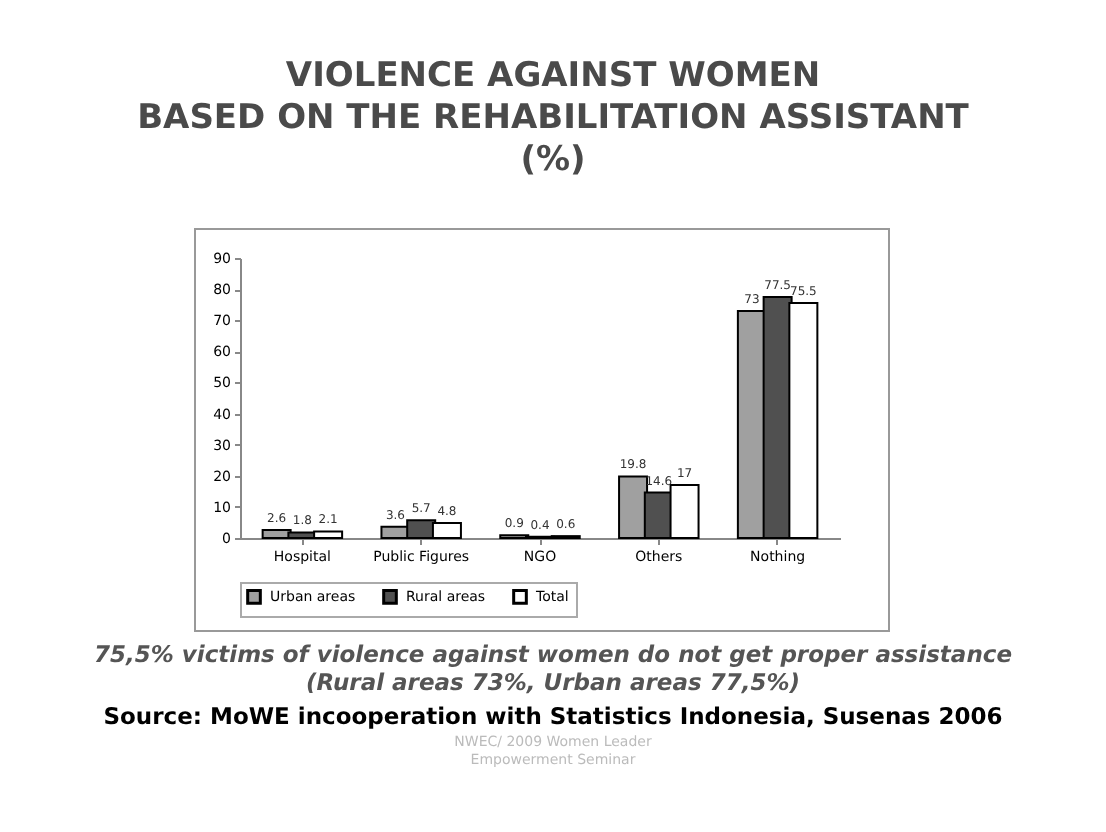  I want to click on text: 75,5% victims of violence against women do not get proper assistance (Rural areas 73%, Urban areas 77,5%), so click(552, 668).